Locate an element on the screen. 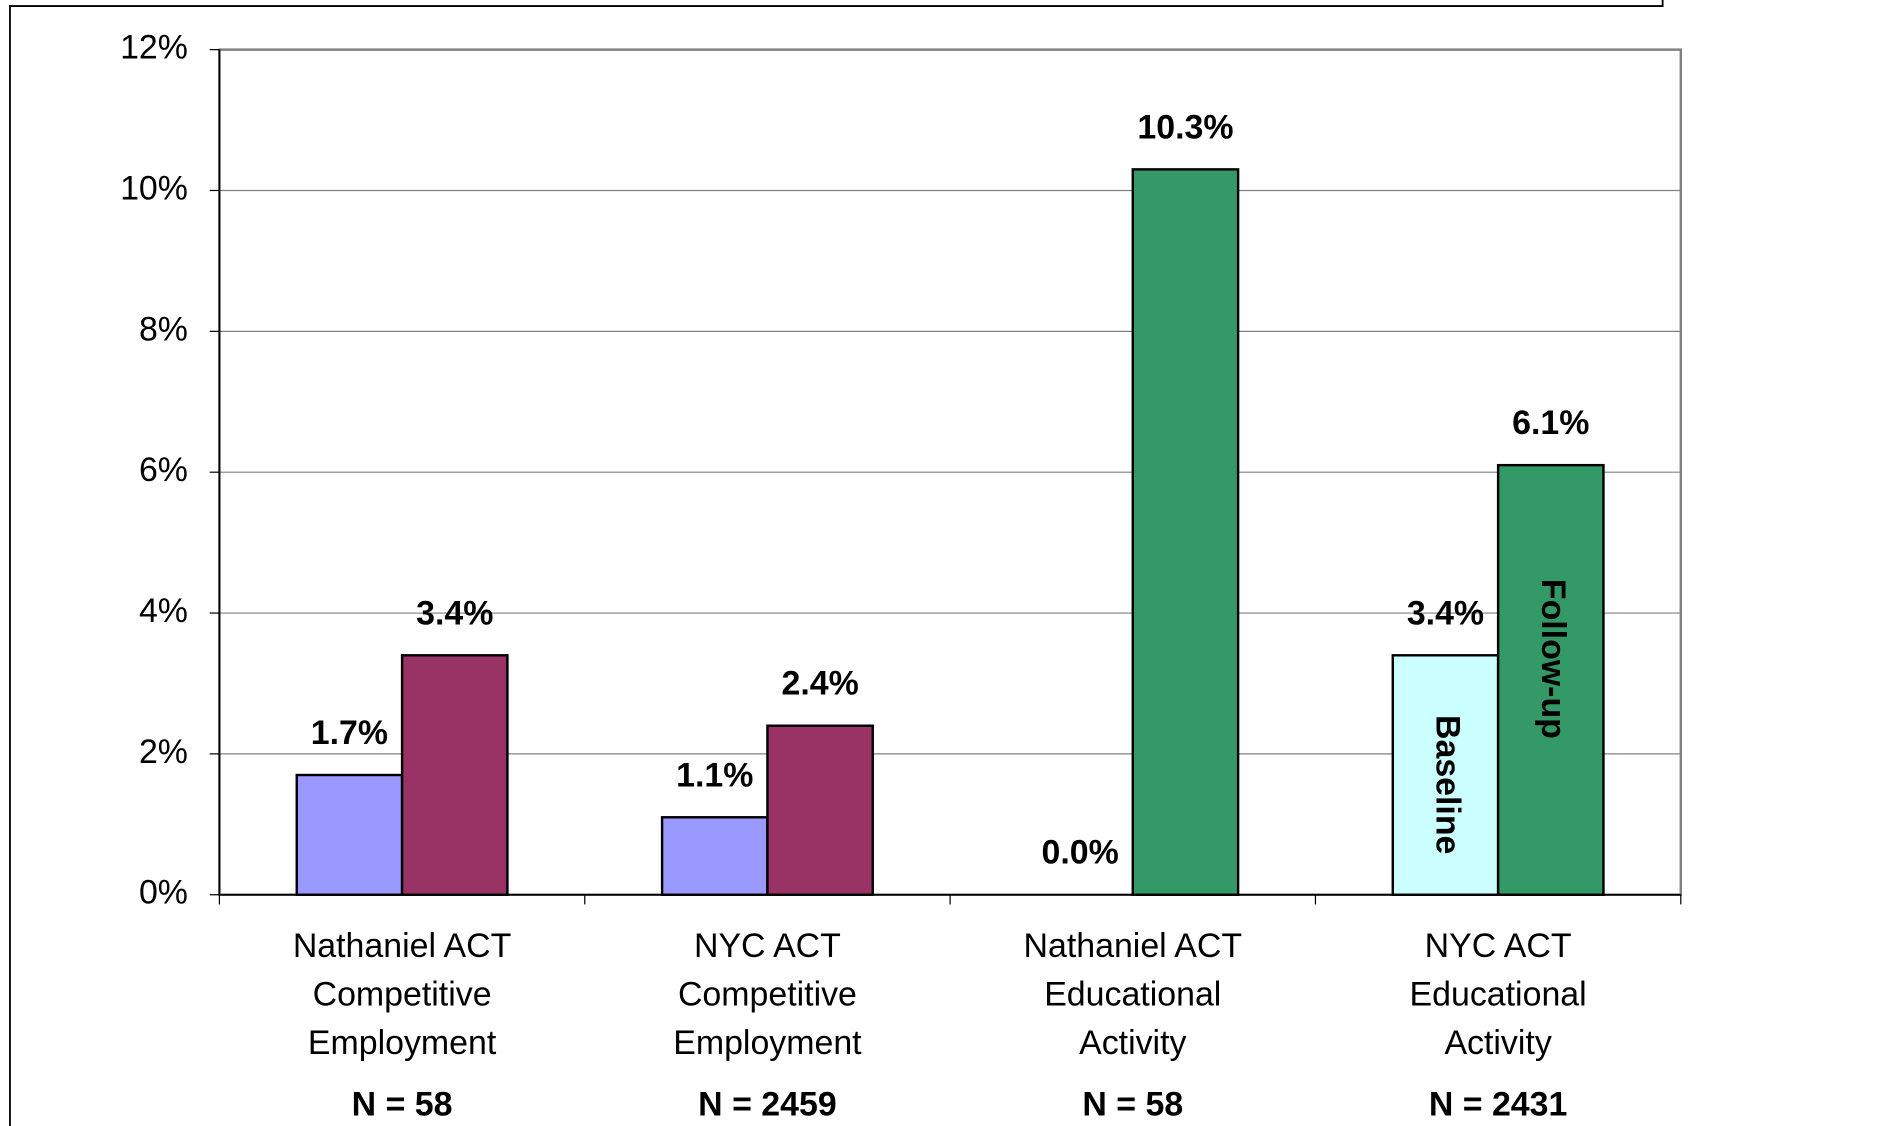  y-tick-label: 8% is located at coordinates (163, 329).